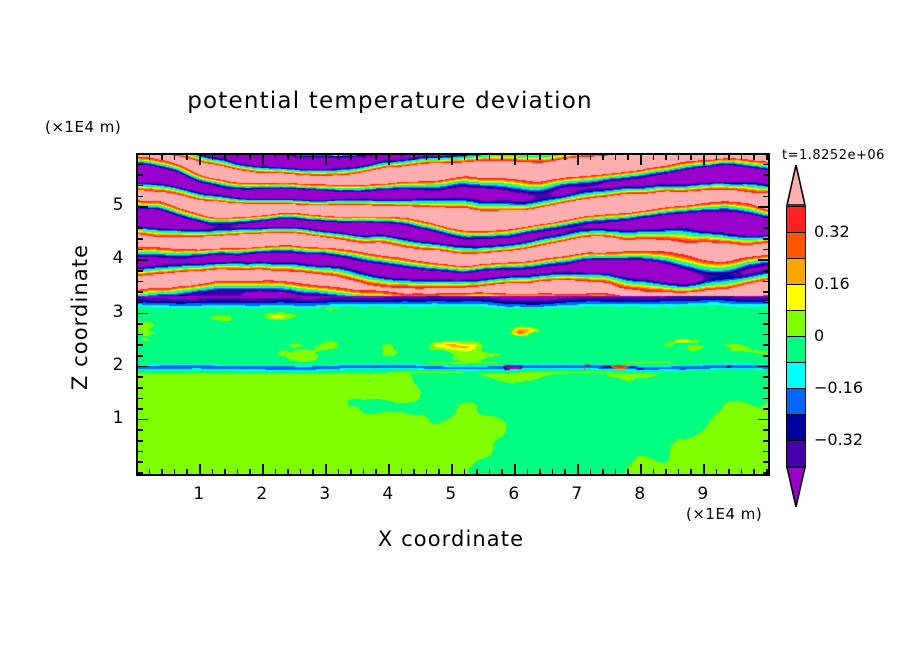 This screenshot has height=654, width=904. What do you see at coordinates (451, 494) in the screenshot?
I see `x-tick-label: 5` at bounding box center [451, 494].